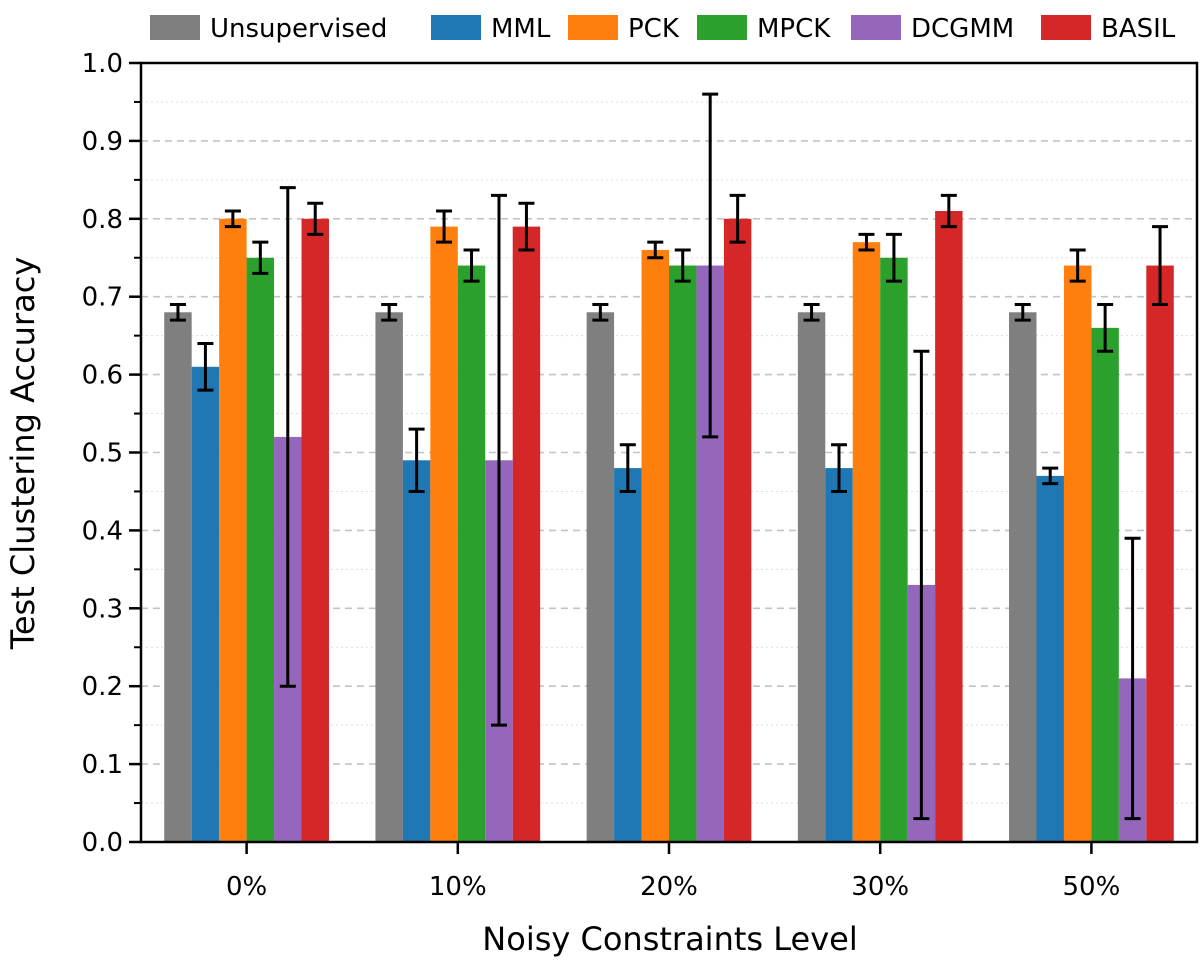 This screenshot has height=963, width=1203. Describe the element at coordinates (102, 298) in the screenshot. I see `y-tick-label: 0.7` at that location.